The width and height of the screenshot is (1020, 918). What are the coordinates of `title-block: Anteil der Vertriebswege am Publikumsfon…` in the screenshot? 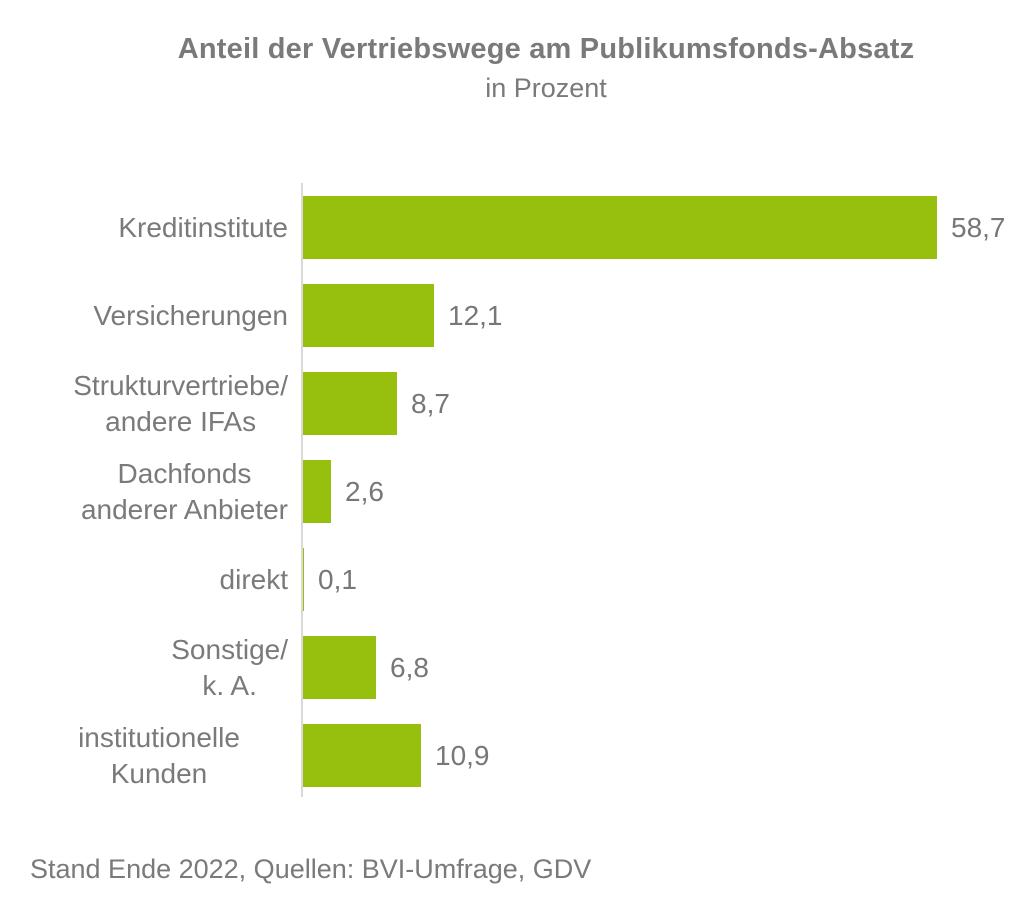 It's located at (546, 68).